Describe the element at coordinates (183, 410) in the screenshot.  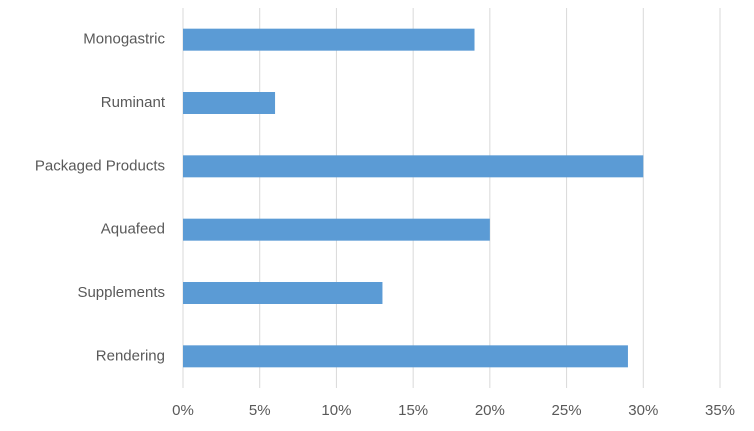
I see `x-tick-label: 0%` at that location.